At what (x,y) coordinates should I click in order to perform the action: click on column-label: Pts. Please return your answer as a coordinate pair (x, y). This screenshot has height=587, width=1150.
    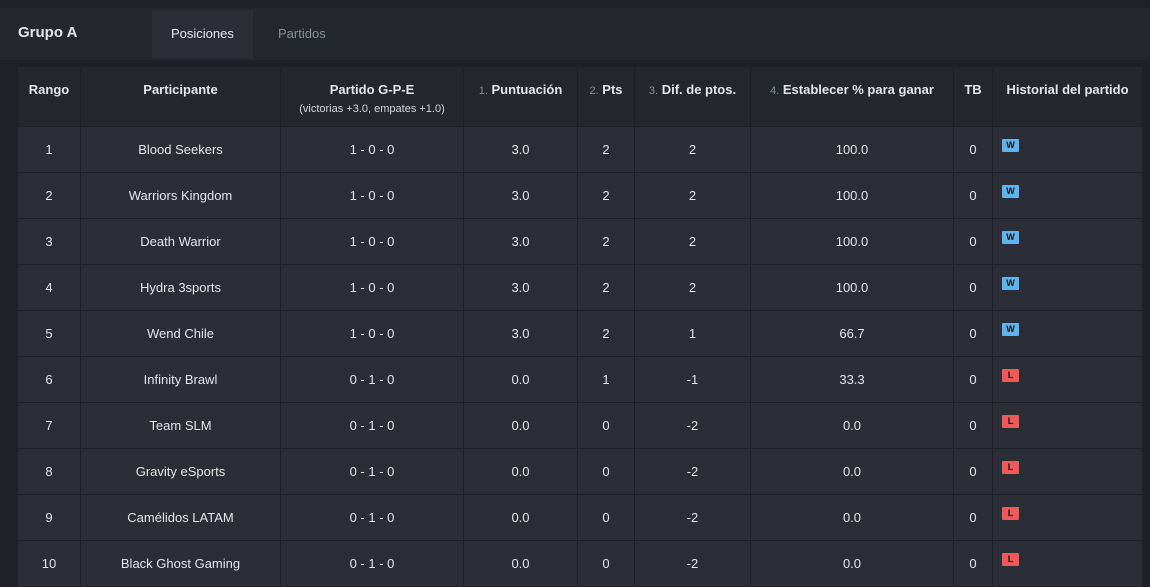
    Looking at the image, I should click on (612, 89).